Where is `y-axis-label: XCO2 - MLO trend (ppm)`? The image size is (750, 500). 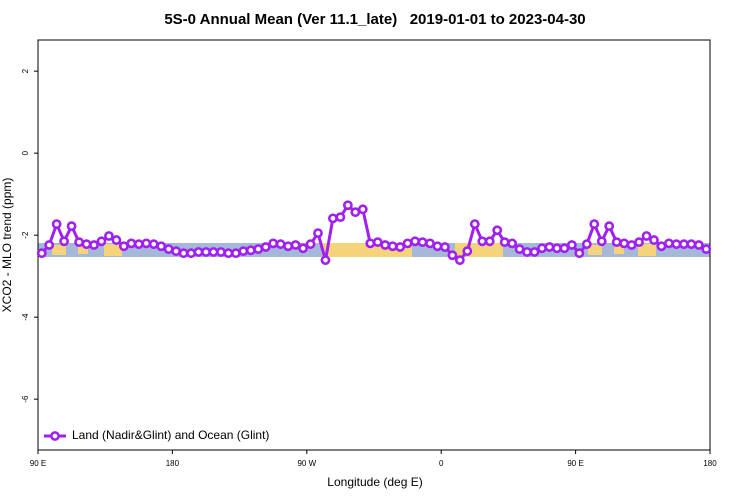
y-axis-label: XCO2 - MLO trend (ppm) is located at coordinates (7, 245).